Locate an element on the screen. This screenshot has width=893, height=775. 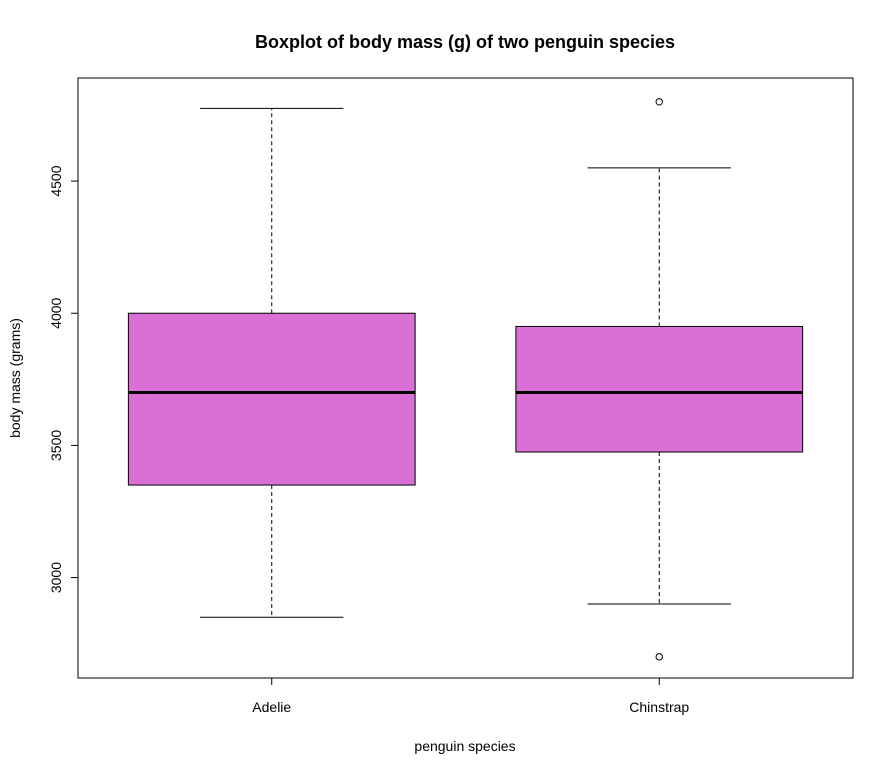
y-axis: 3000 3500 4000 4500 is located at coordinates (63, 379).